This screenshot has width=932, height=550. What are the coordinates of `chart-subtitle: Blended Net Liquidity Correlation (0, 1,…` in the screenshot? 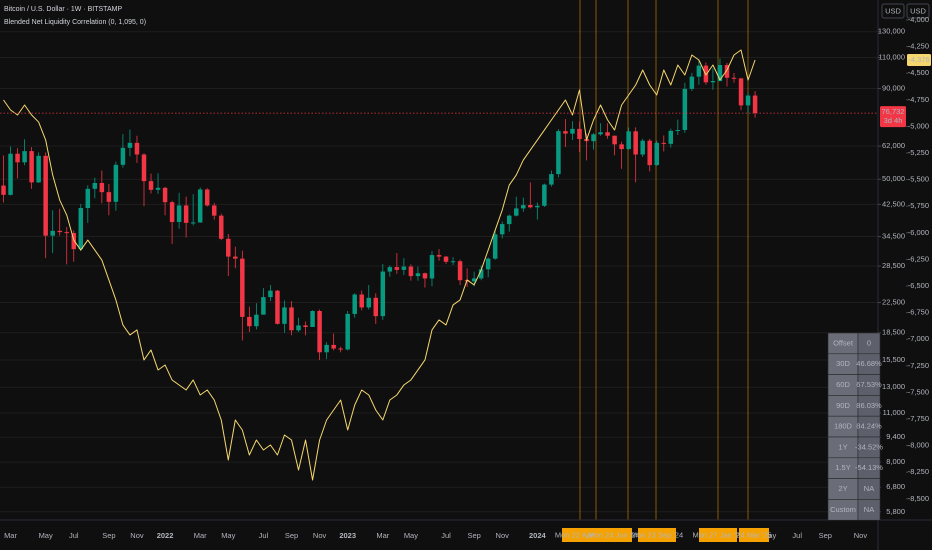 It's located at (75, 22).